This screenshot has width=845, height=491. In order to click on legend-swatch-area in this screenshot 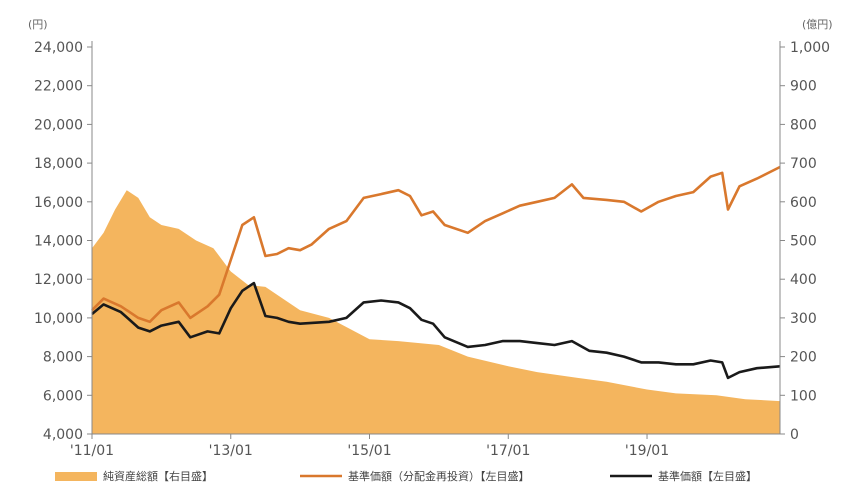, I will do `click(76, 476)`.